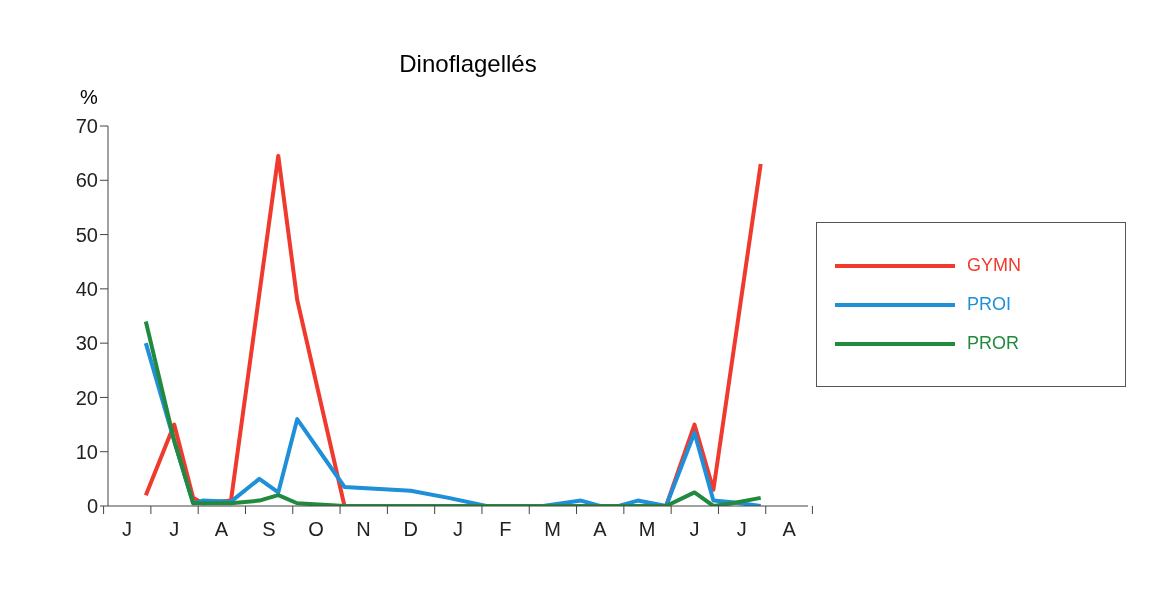 This screenshot has width=1161, height=597. Describe the element at coordinates (989, 304) in the screenshot. I see `text: PROI` at that location.